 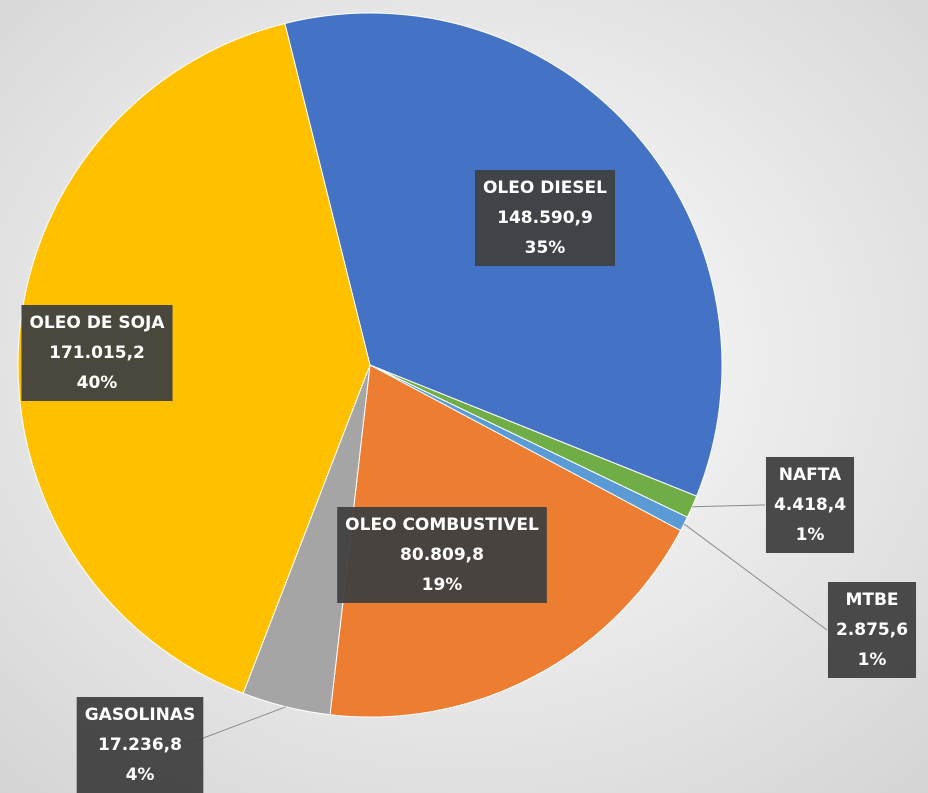 What do you see at coordinates (810, 475) in the screenshot?
I see `label-text: NAFTA` at bounding box center [810, 475].